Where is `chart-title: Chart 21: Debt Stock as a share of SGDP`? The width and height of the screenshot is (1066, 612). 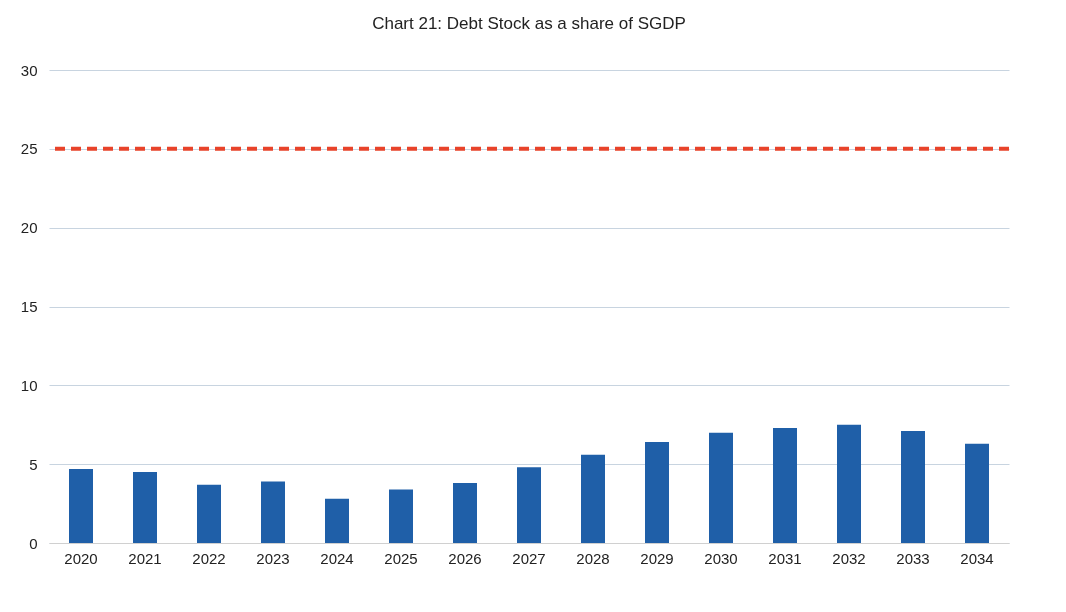
chart-title: Chart 21: Debt Stock as a share of SGDP is located at coordinates (529, 23).